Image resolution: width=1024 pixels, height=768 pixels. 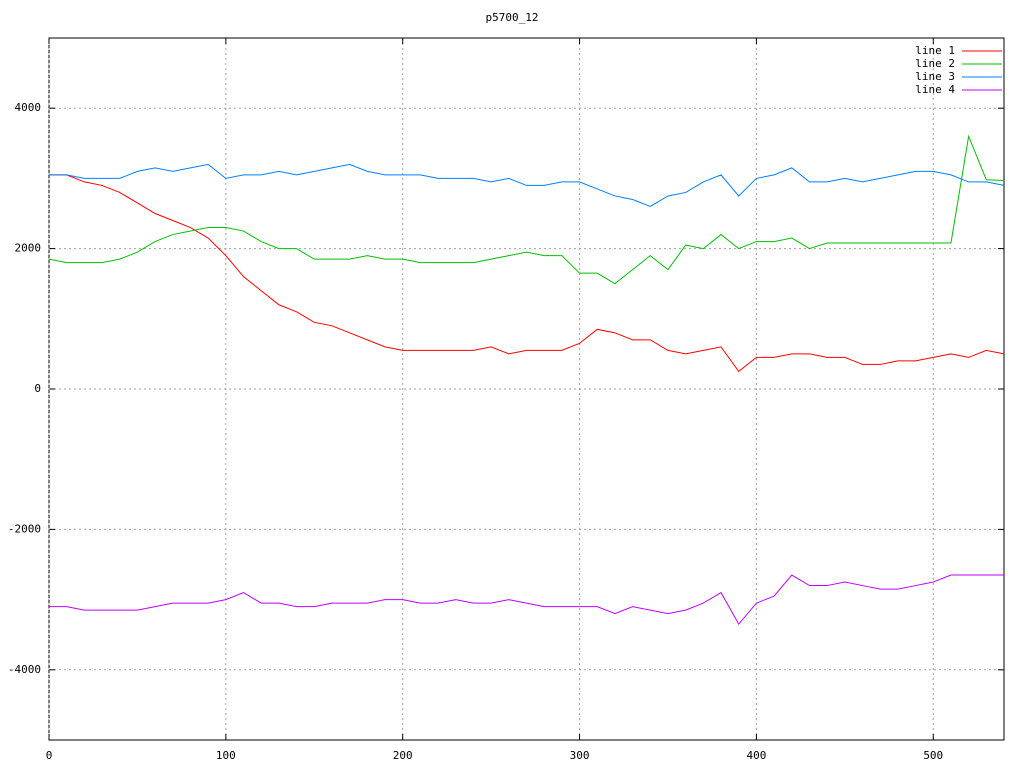 What do you see at coordinates (28, 248) in the screenshot?
I see `y-tick-label: 2000` at bounding box center [28, 248].